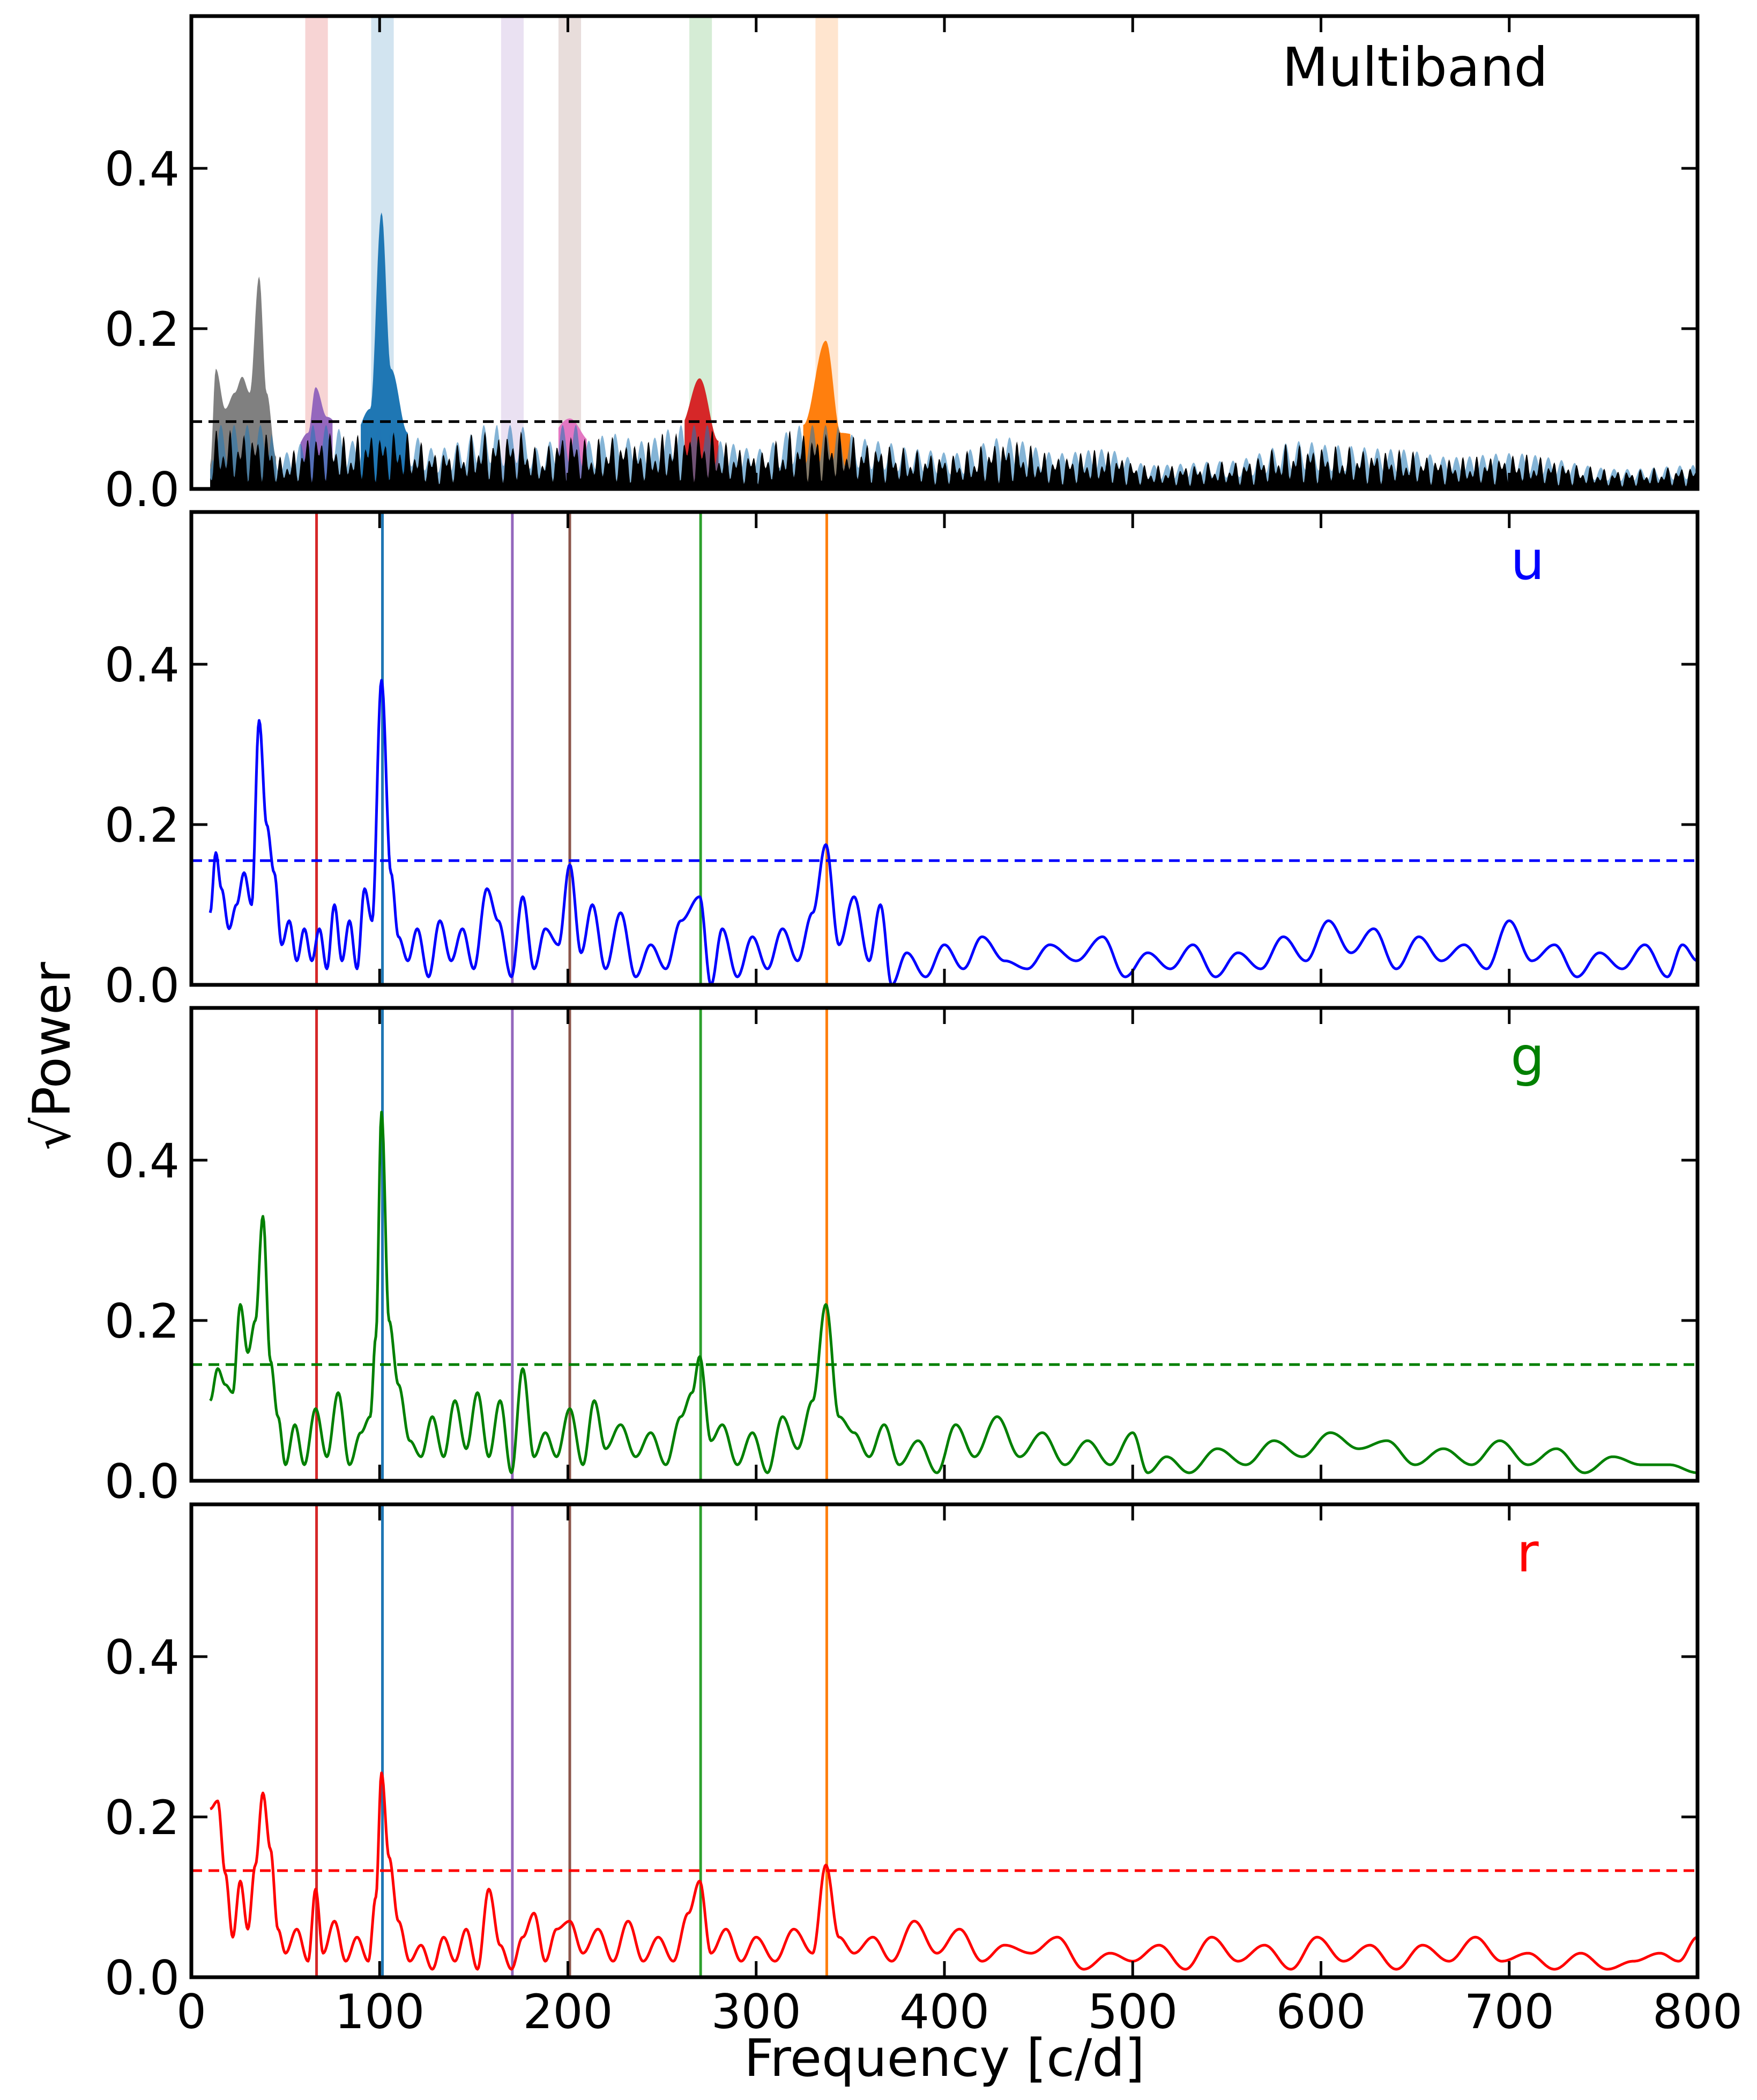  I want to click on x-tick-label: 700, so click(1509, 2011).